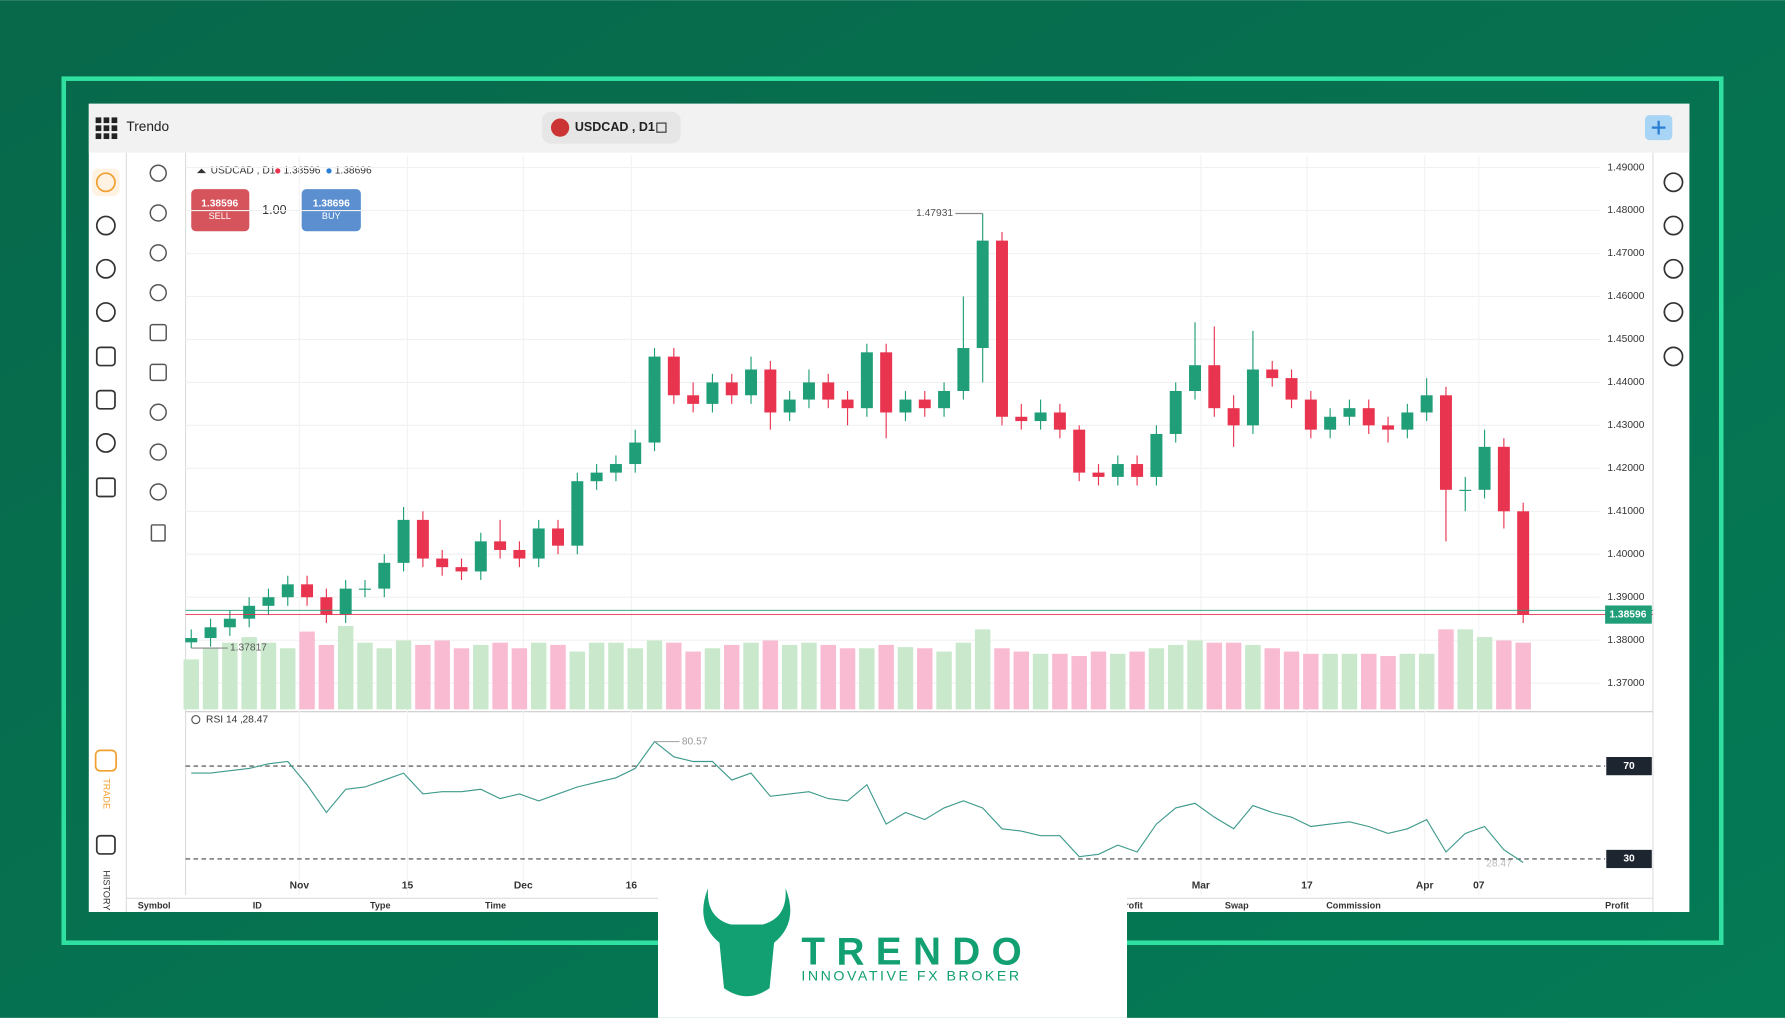 This screenshot has width=1785, height=1023. I want to click on symbol-tab, so click(611, 127).